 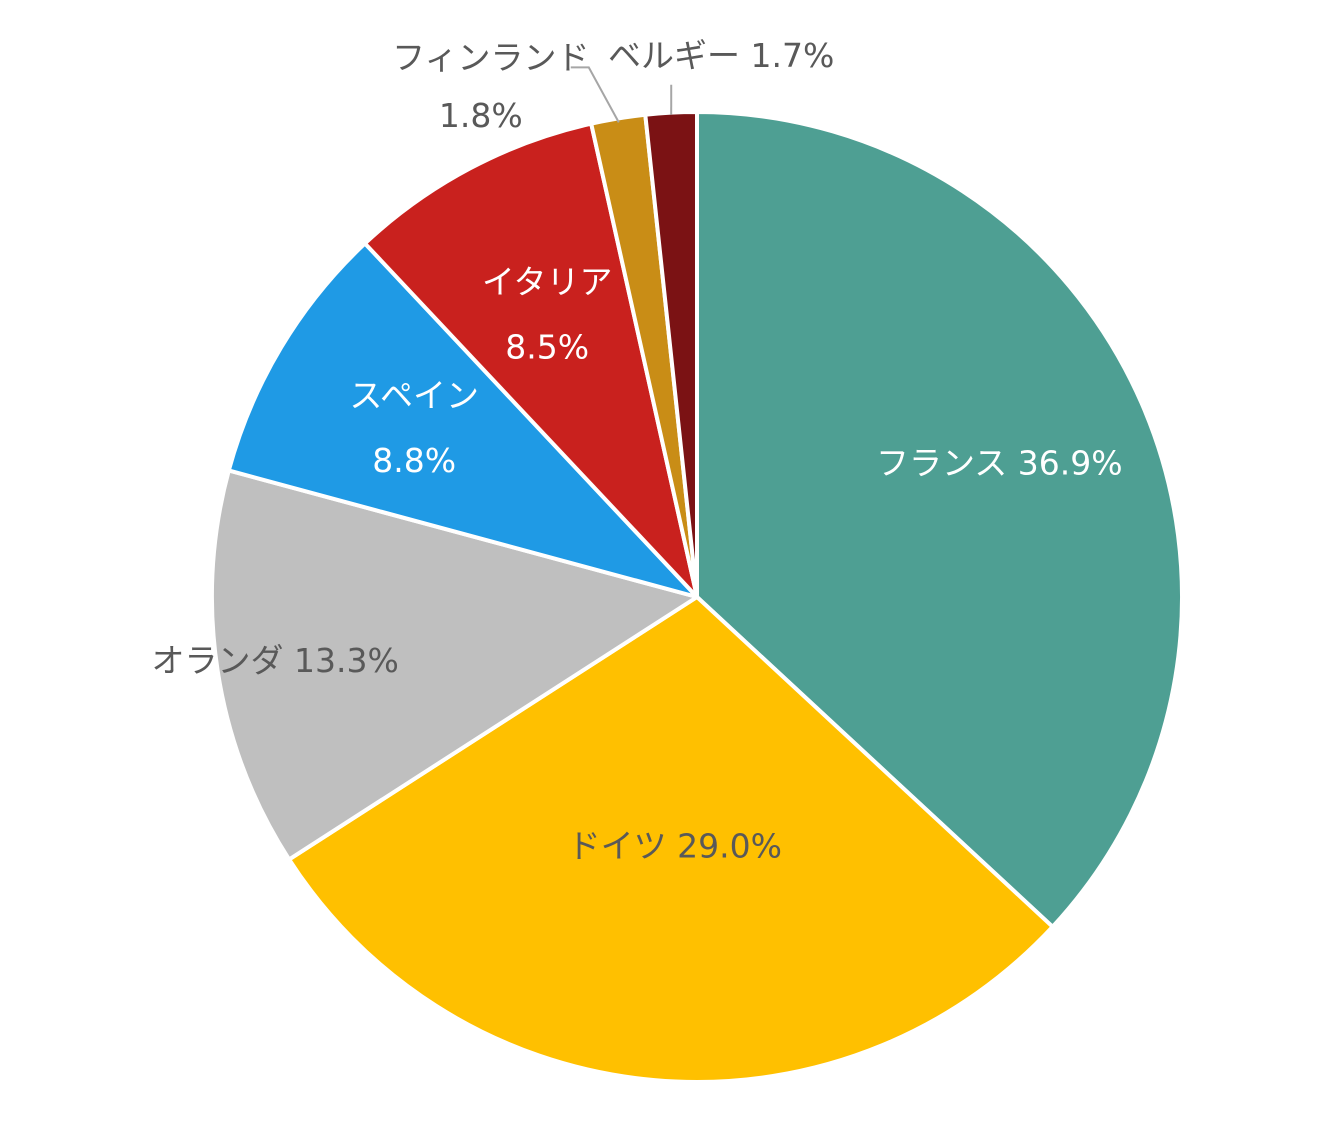 I want to click on data-label-name-6: フィンランド, so click(x=490, y=57).